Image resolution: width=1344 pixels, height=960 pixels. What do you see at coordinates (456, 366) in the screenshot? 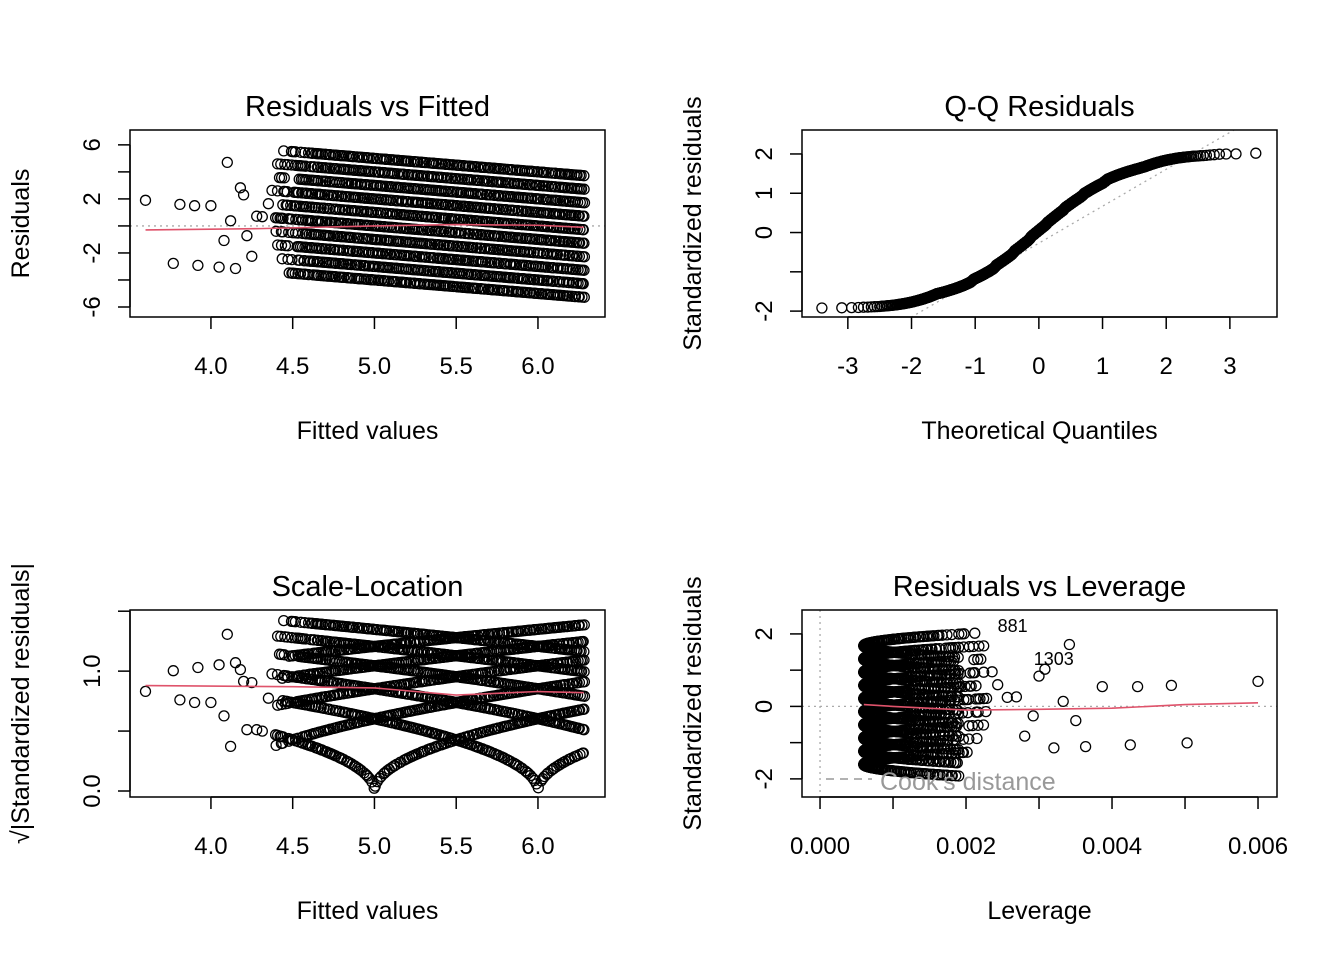
I see `x-tick-label: 5.5` at bounding box center [456, 366].